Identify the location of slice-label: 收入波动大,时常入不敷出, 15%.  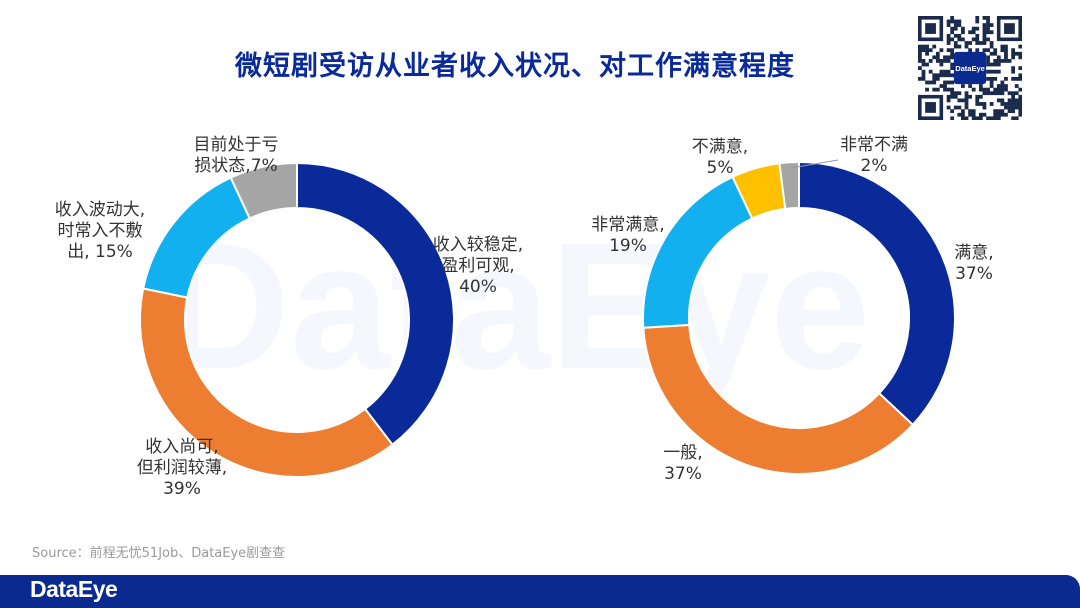
(100, 231).